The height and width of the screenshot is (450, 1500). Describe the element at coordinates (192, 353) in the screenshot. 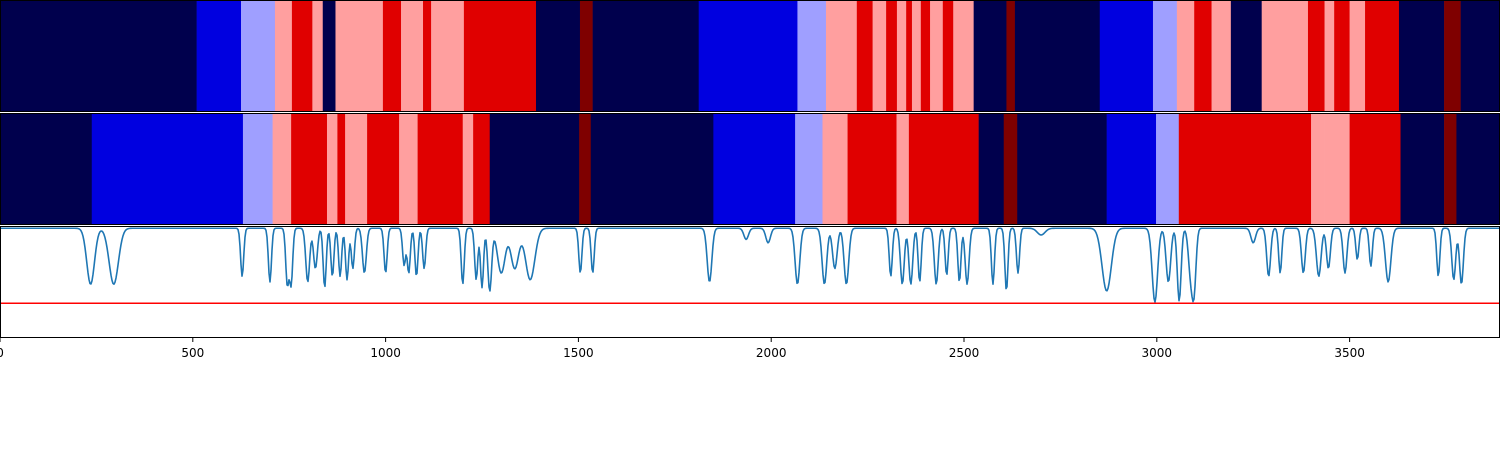

I see `x-tick-label-500: 500` at that location.